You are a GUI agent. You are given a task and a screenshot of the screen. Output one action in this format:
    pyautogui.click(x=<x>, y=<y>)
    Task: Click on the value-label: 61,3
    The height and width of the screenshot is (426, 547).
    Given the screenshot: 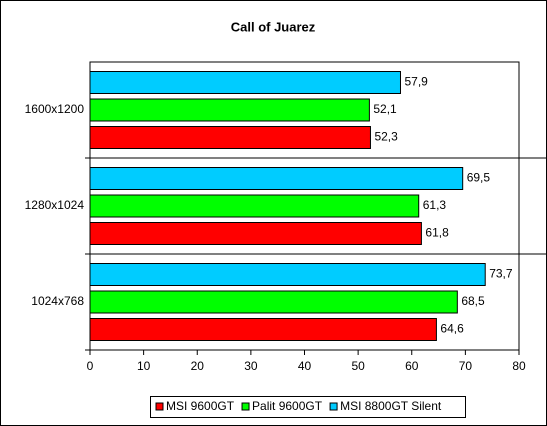 What is the action you would take?
    pyautogui.click(x=435, y=205)
    